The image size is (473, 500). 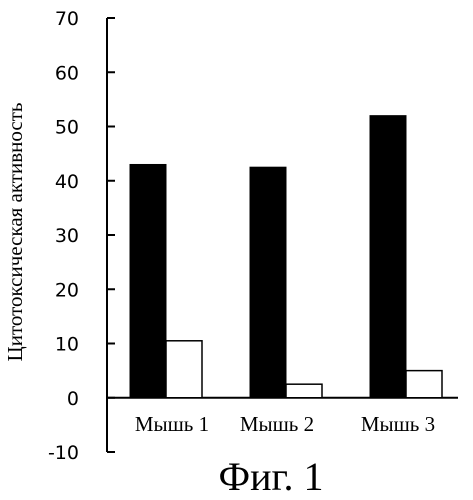 I want to click on y-tick-label: 60, so click(x=67, y=73).